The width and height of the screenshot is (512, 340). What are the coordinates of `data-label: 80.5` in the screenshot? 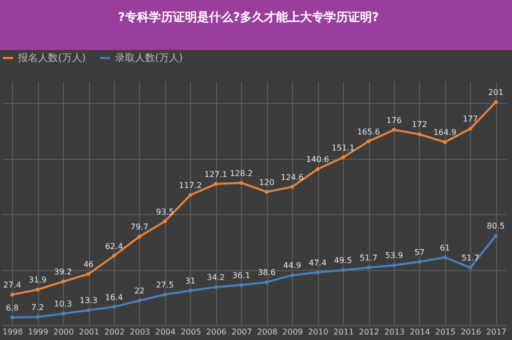 It's located at (495, 226).